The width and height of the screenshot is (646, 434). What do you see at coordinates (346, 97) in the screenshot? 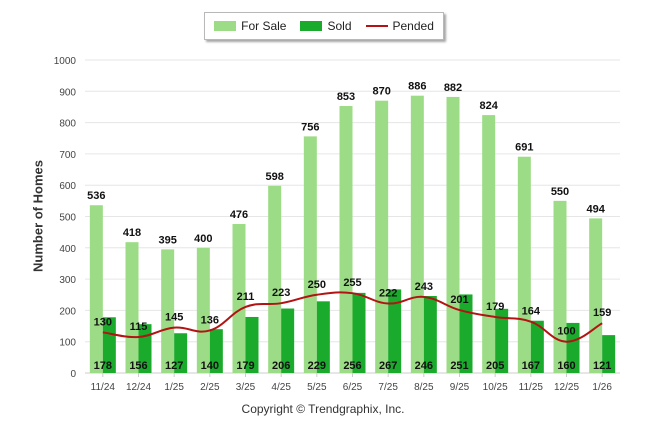
I see `for-sale-value-label: 853` at bounding box center [346, 97].